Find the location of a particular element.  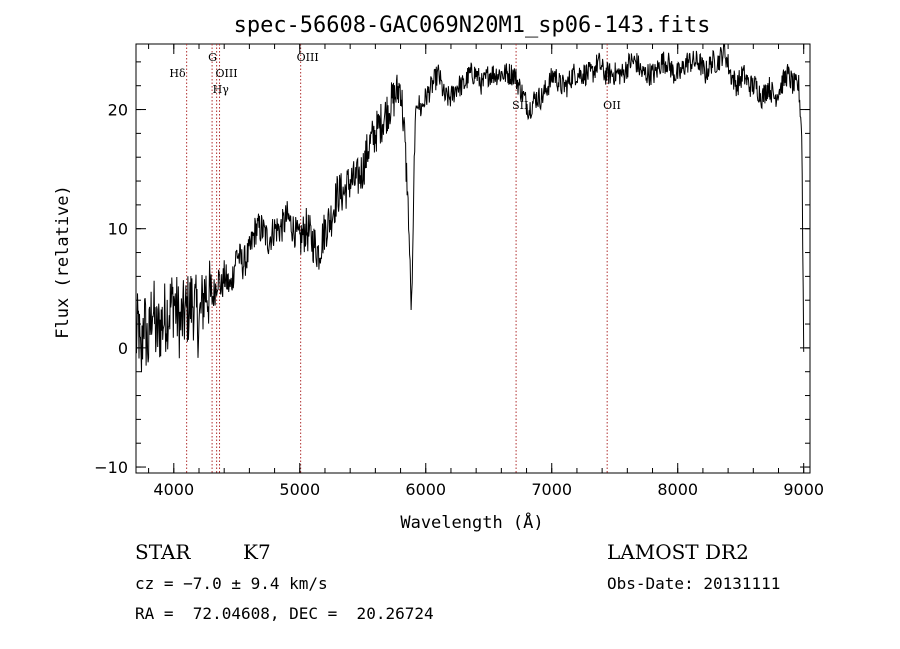

chart-title: spec-56608-GAC069N20M1_sp06-143.fits is located at coordinates (472, 25).